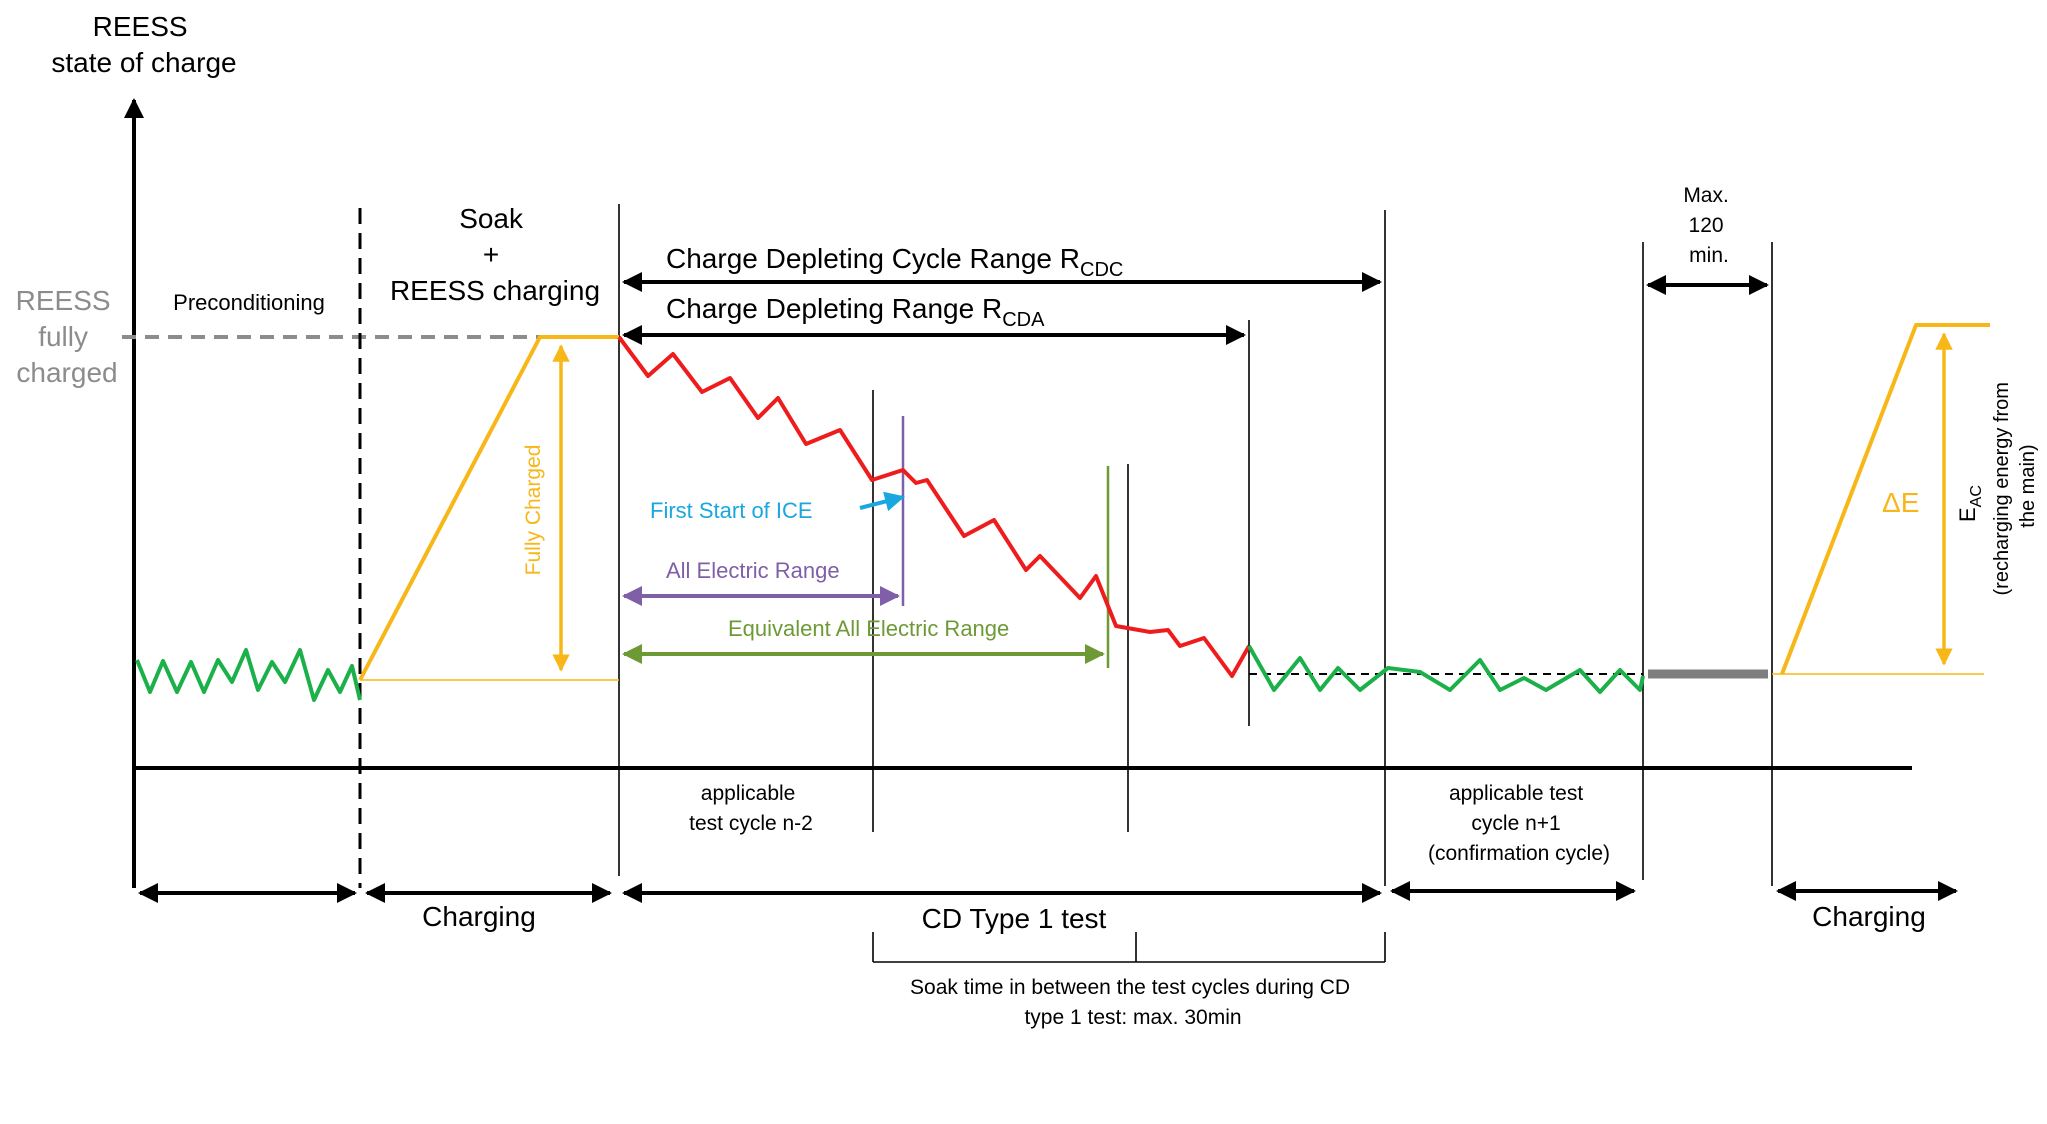  I want to click on charging-right-label: Charging, so click(1869, 916).